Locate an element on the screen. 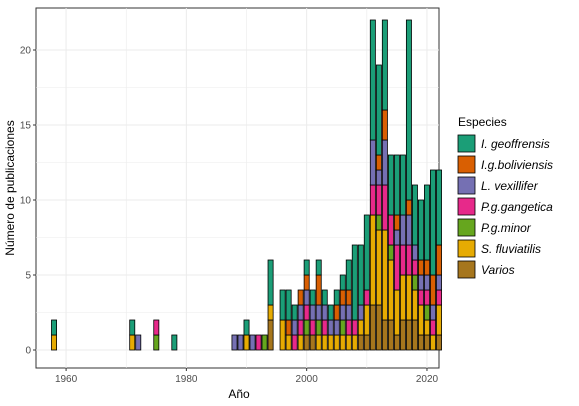  x-tick-label: 2020 is located at coordinates (427, 379).